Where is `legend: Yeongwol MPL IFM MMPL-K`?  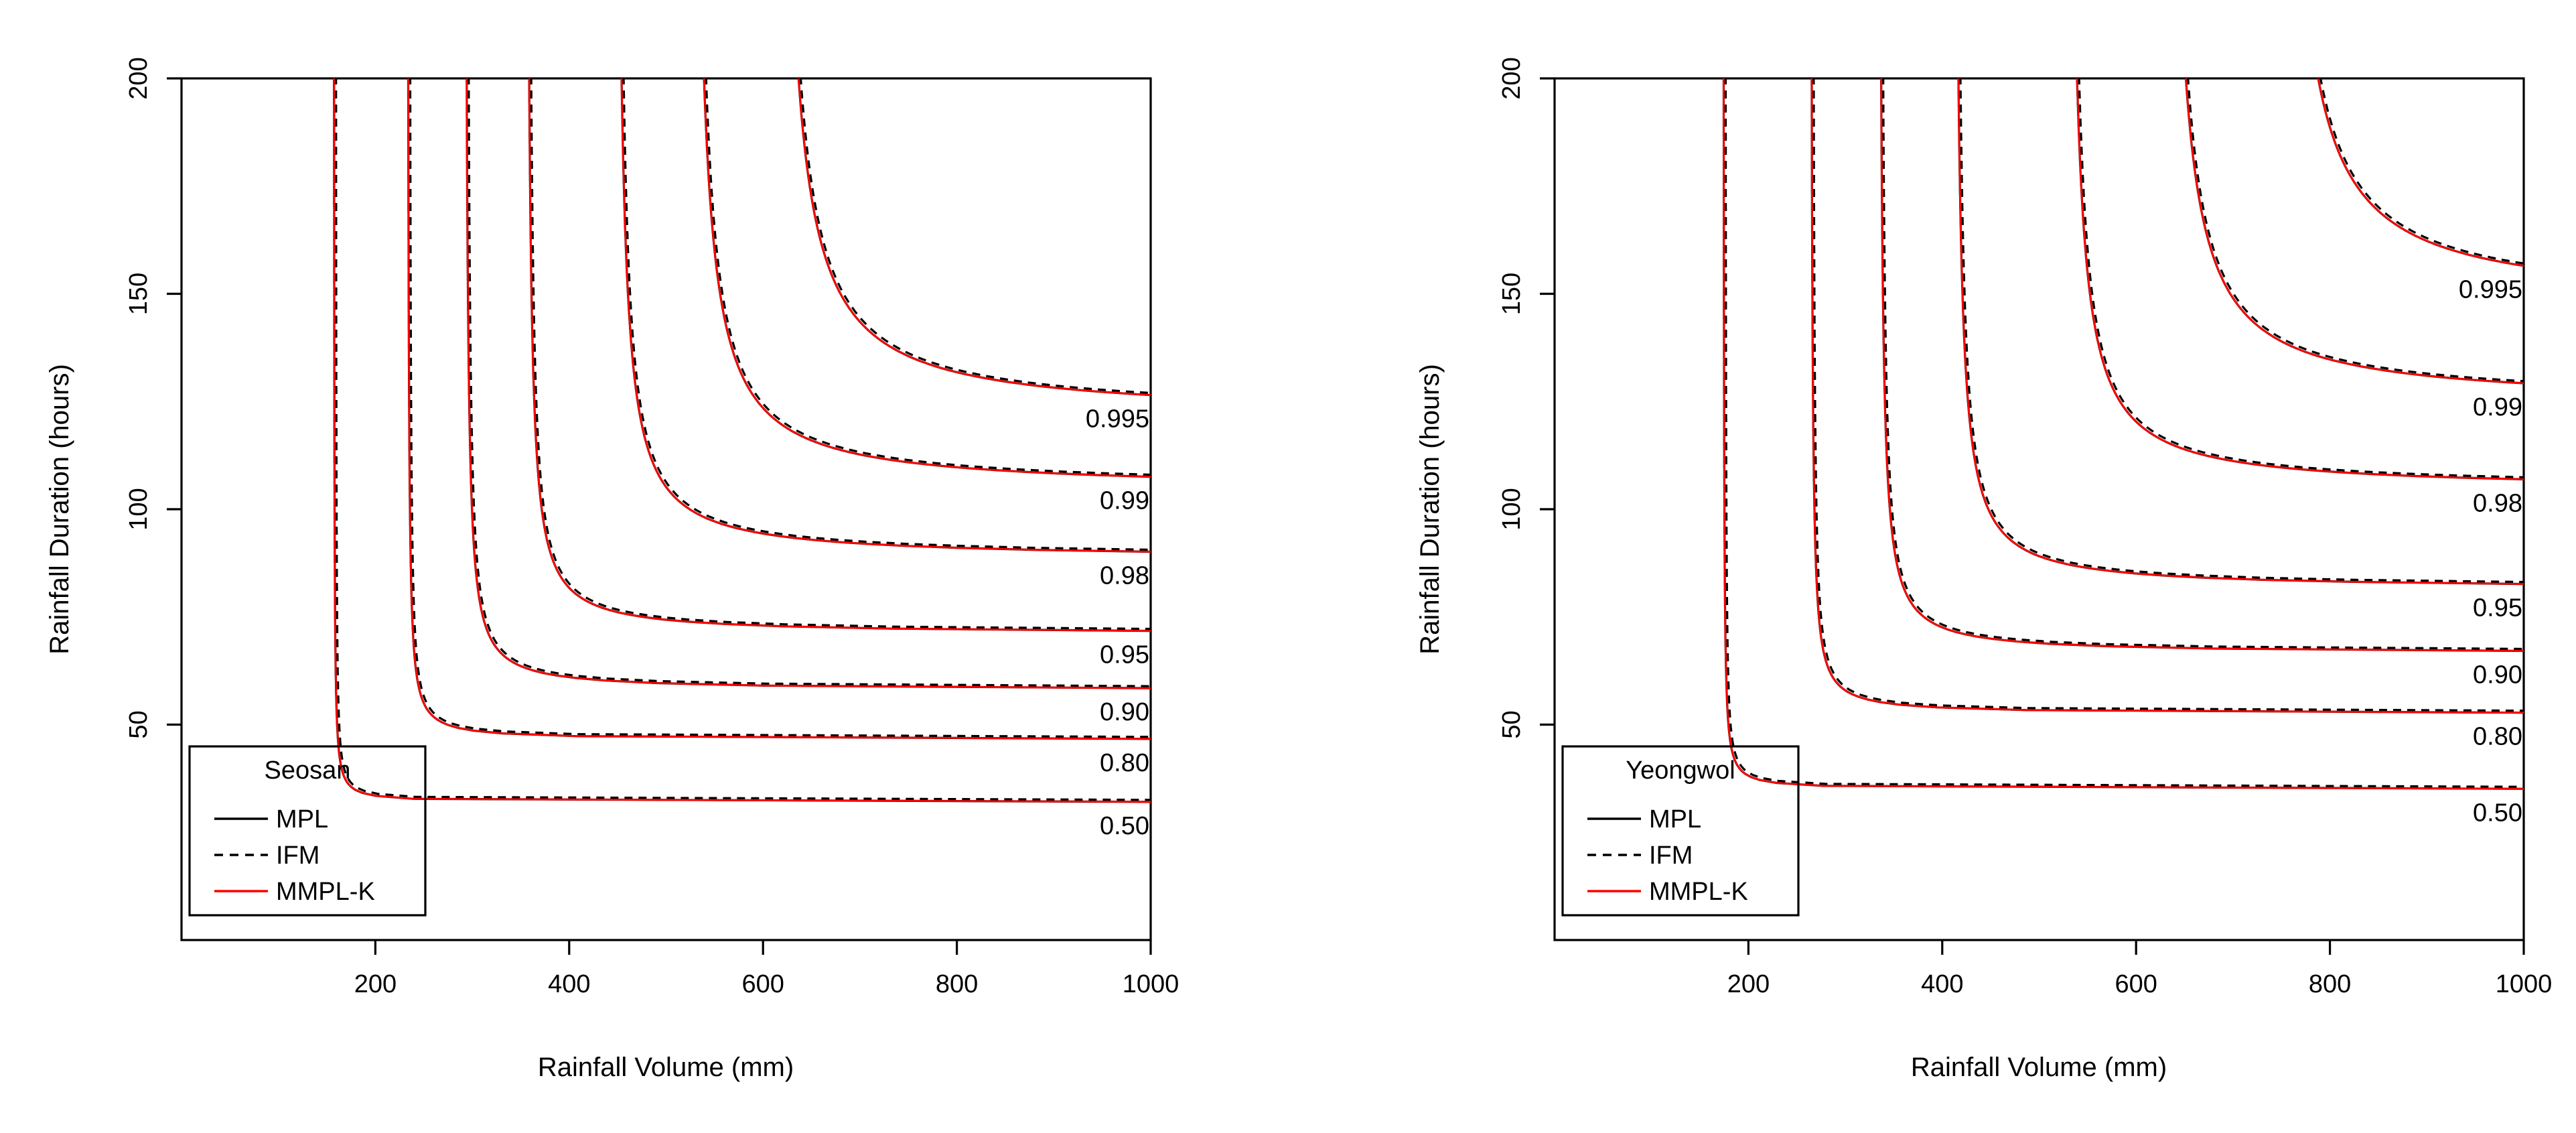 legend: Yeongwol MPL IFM MMPL-K is located at coordinates (1680, 831).